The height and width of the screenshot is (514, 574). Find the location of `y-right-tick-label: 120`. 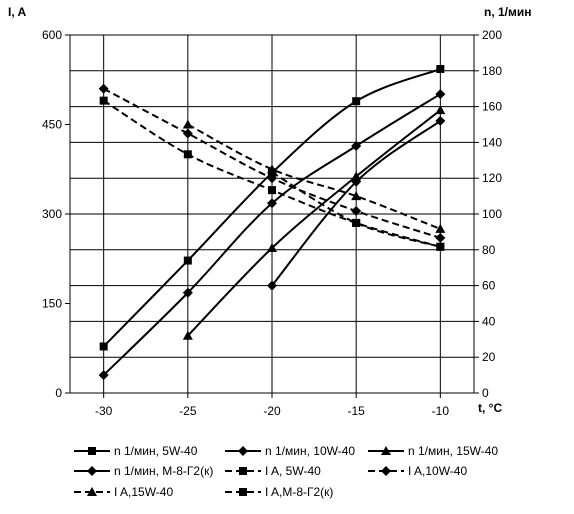

y-right-tick-label: 120 is located at coordinates (492, 178).